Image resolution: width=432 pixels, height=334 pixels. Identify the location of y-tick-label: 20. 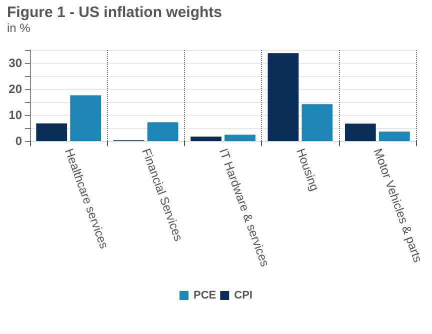
(15, 89).